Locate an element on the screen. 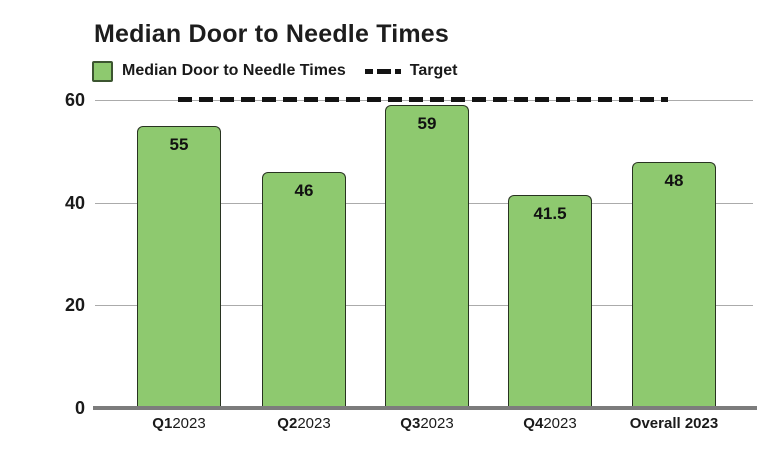 The image size is (768, 457). y-tick-label-0: 0 is located at coordinates (79, 408).